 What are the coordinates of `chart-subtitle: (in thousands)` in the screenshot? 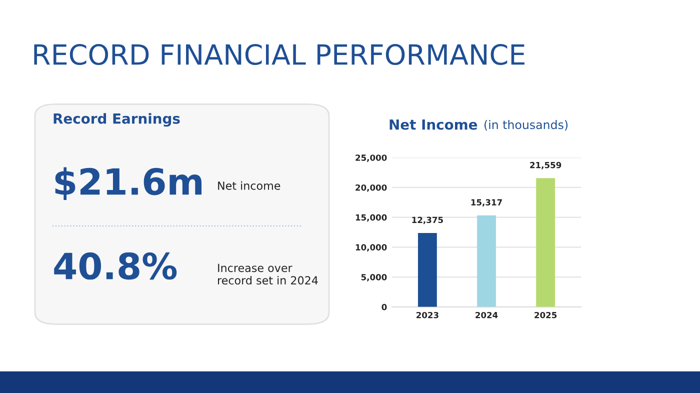 It's located at (526, 125).